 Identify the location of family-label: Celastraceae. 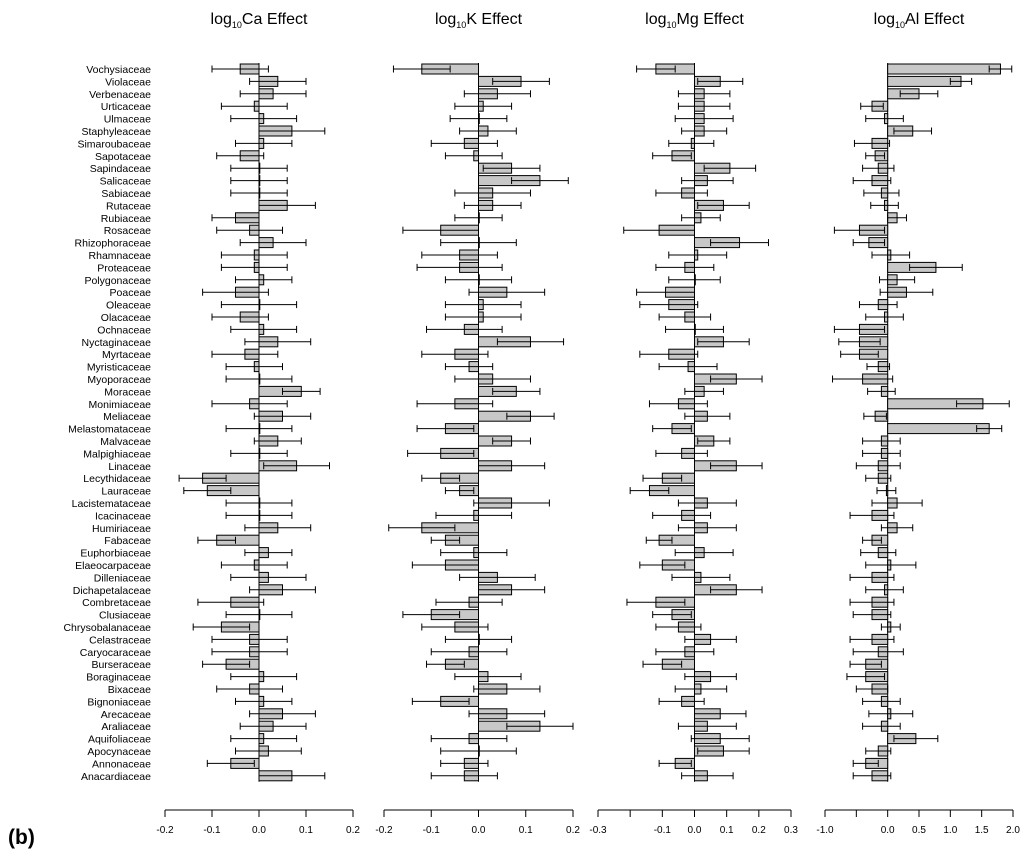
(120, 640).